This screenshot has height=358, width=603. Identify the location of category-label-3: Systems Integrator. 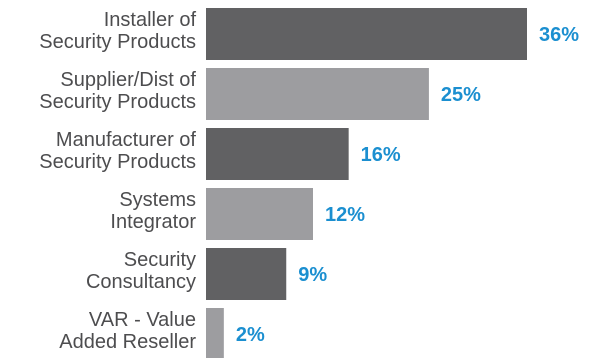
(153, 211).